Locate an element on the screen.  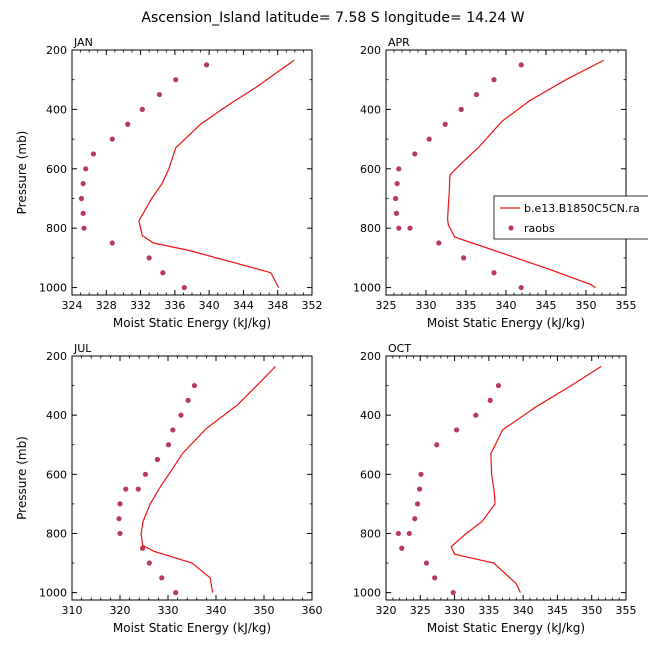
x-tick-label: 324 is located at coordinates (72, 305).